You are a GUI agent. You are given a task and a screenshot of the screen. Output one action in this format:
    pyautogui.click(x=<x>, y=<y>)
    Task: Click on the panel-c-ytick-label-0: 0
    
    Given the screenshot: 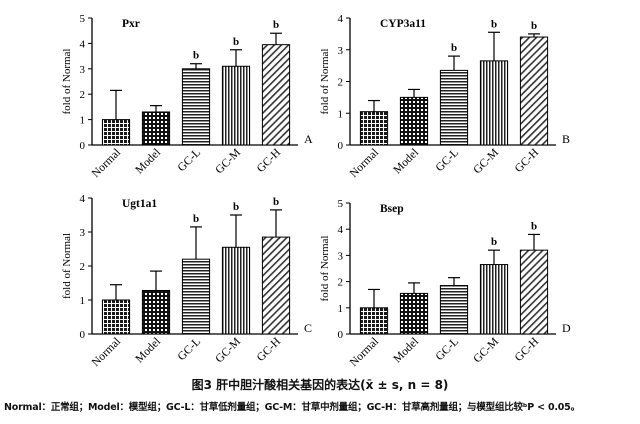 What is the action you would take?
    pyautogui.click(x=83, y=335)
    